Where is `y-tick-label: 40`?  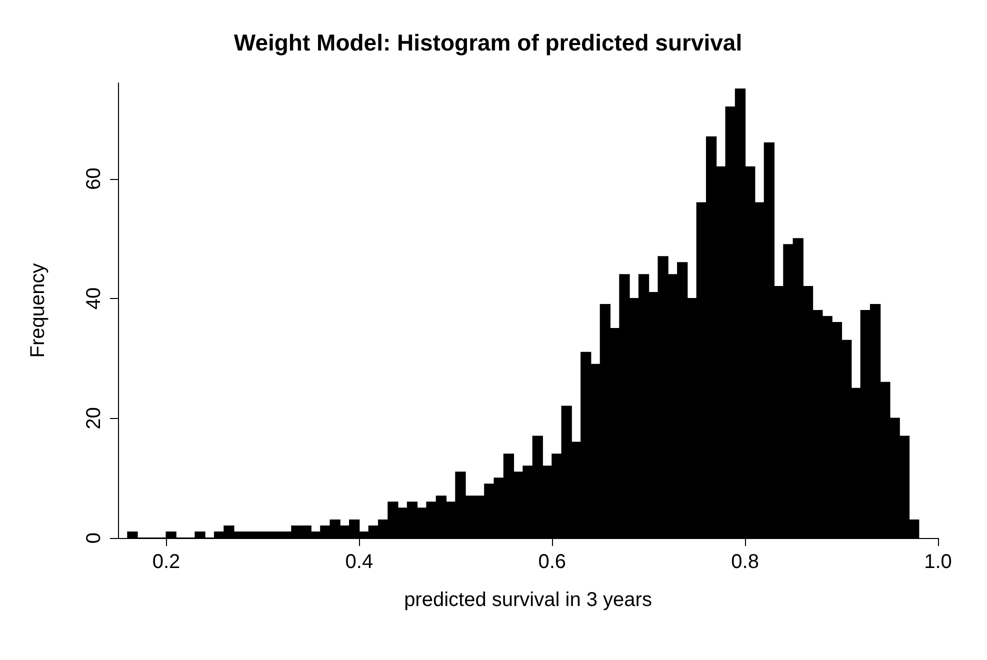 y-tick-label: 40 is located at coordinates (94, 298).